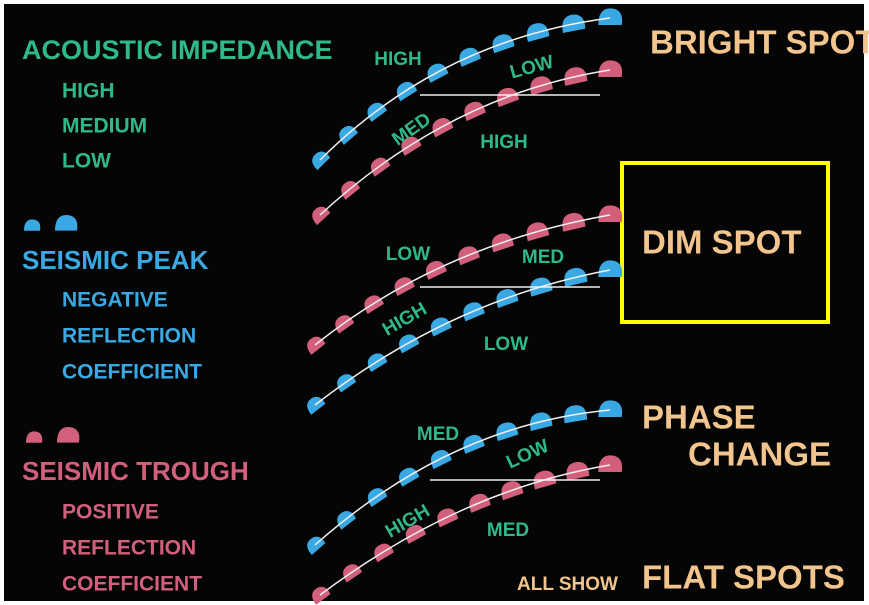  Describe the element at coordinates (759, 42) in the screenshot. I see `panel-title: BRIGHT SPOT` at that location.